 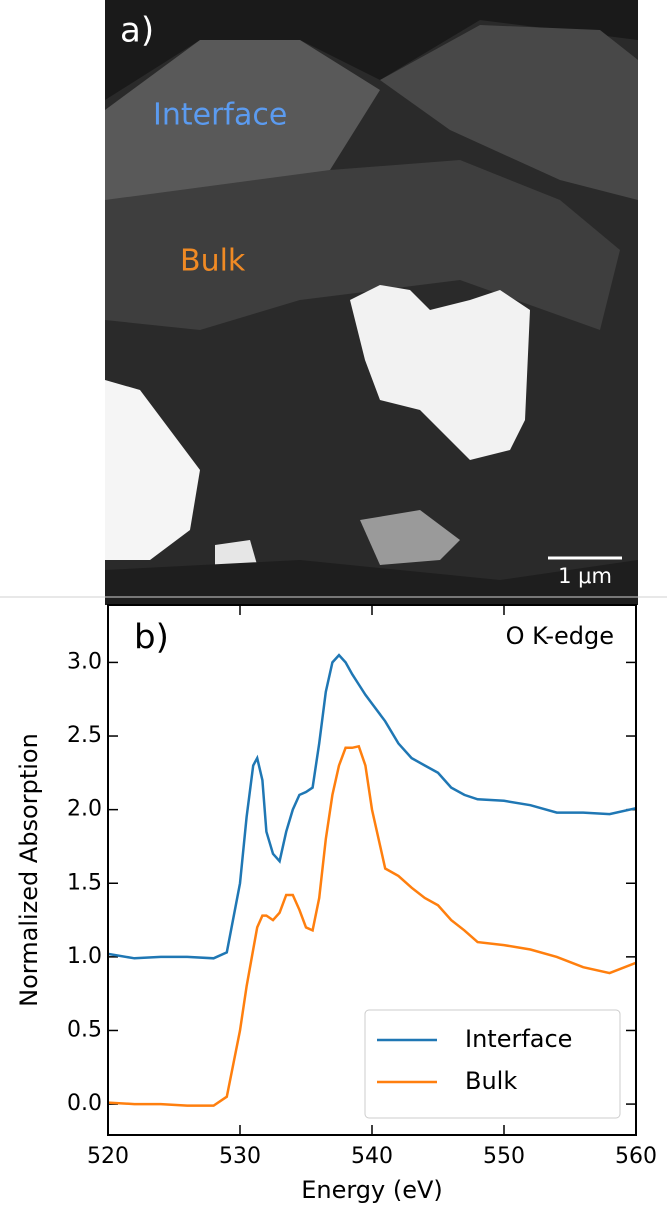 I want to click on panel-label: a), so click(x=137, y=31).